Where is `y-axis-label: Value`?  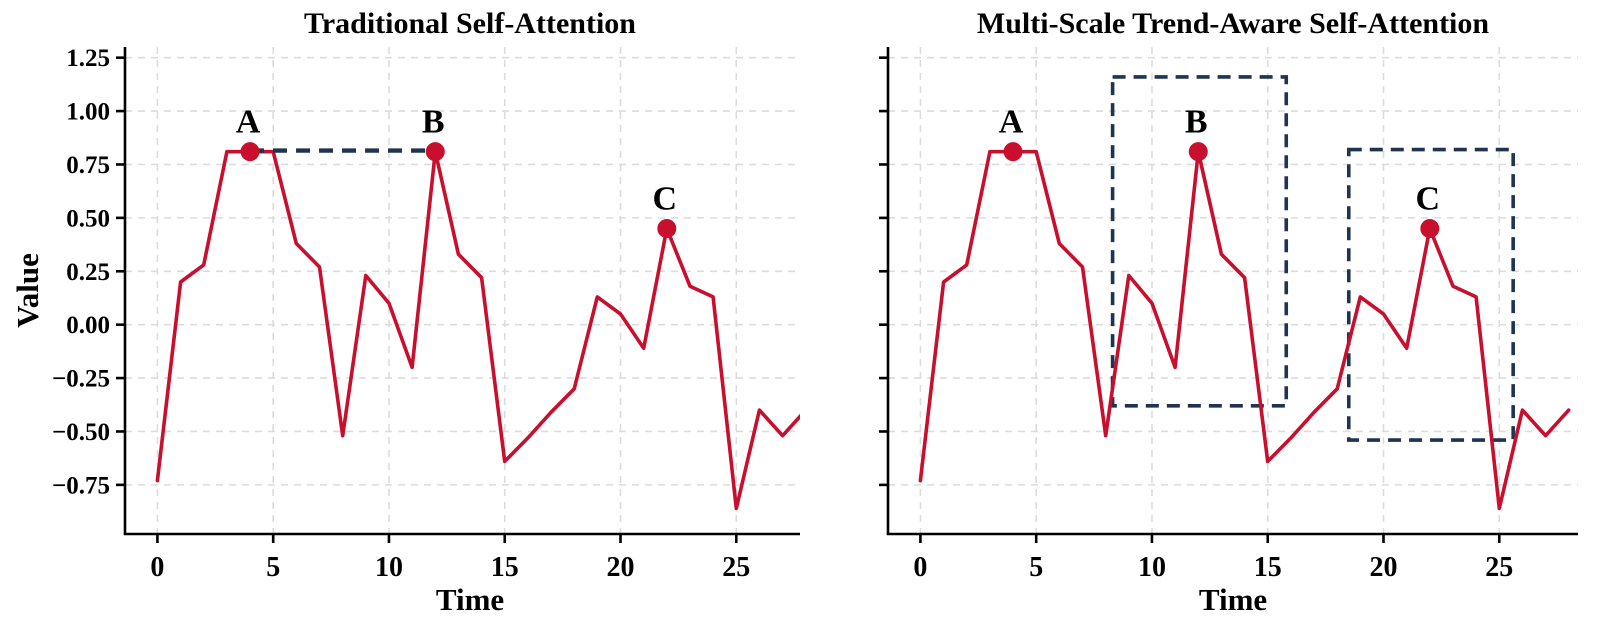
y-axis-label: Value is located at coordinates (27, 290).